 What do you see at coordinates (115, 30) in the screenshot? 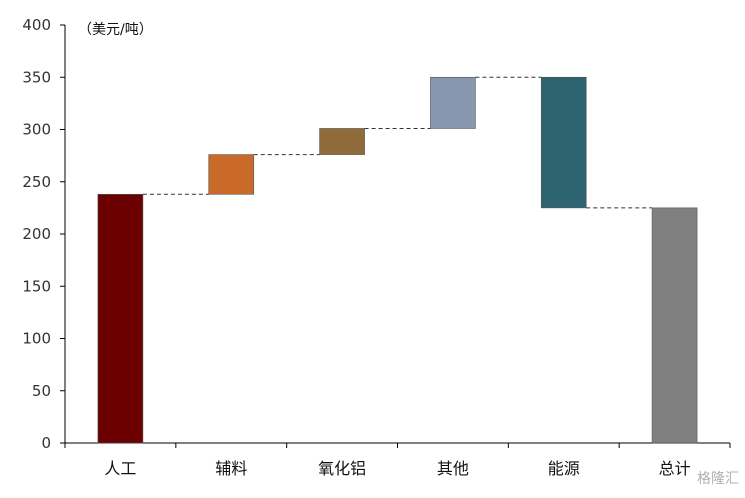
I see `unit-label: （美元/吨）` at bounding box center [115, 30].